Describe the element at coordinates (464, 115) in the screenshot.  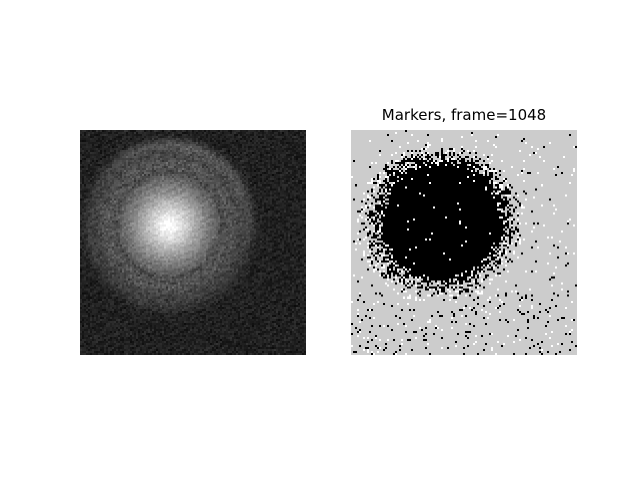
I see `markers-title: Markers, frame=1048` at that location.